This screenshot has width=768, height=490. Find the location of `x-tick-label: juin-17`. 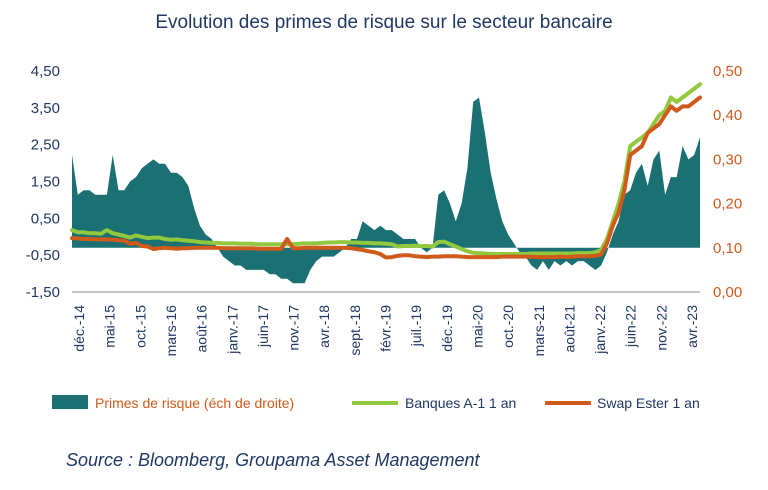

x-tick-label: juin-17 is located at coordinates (263, 326).